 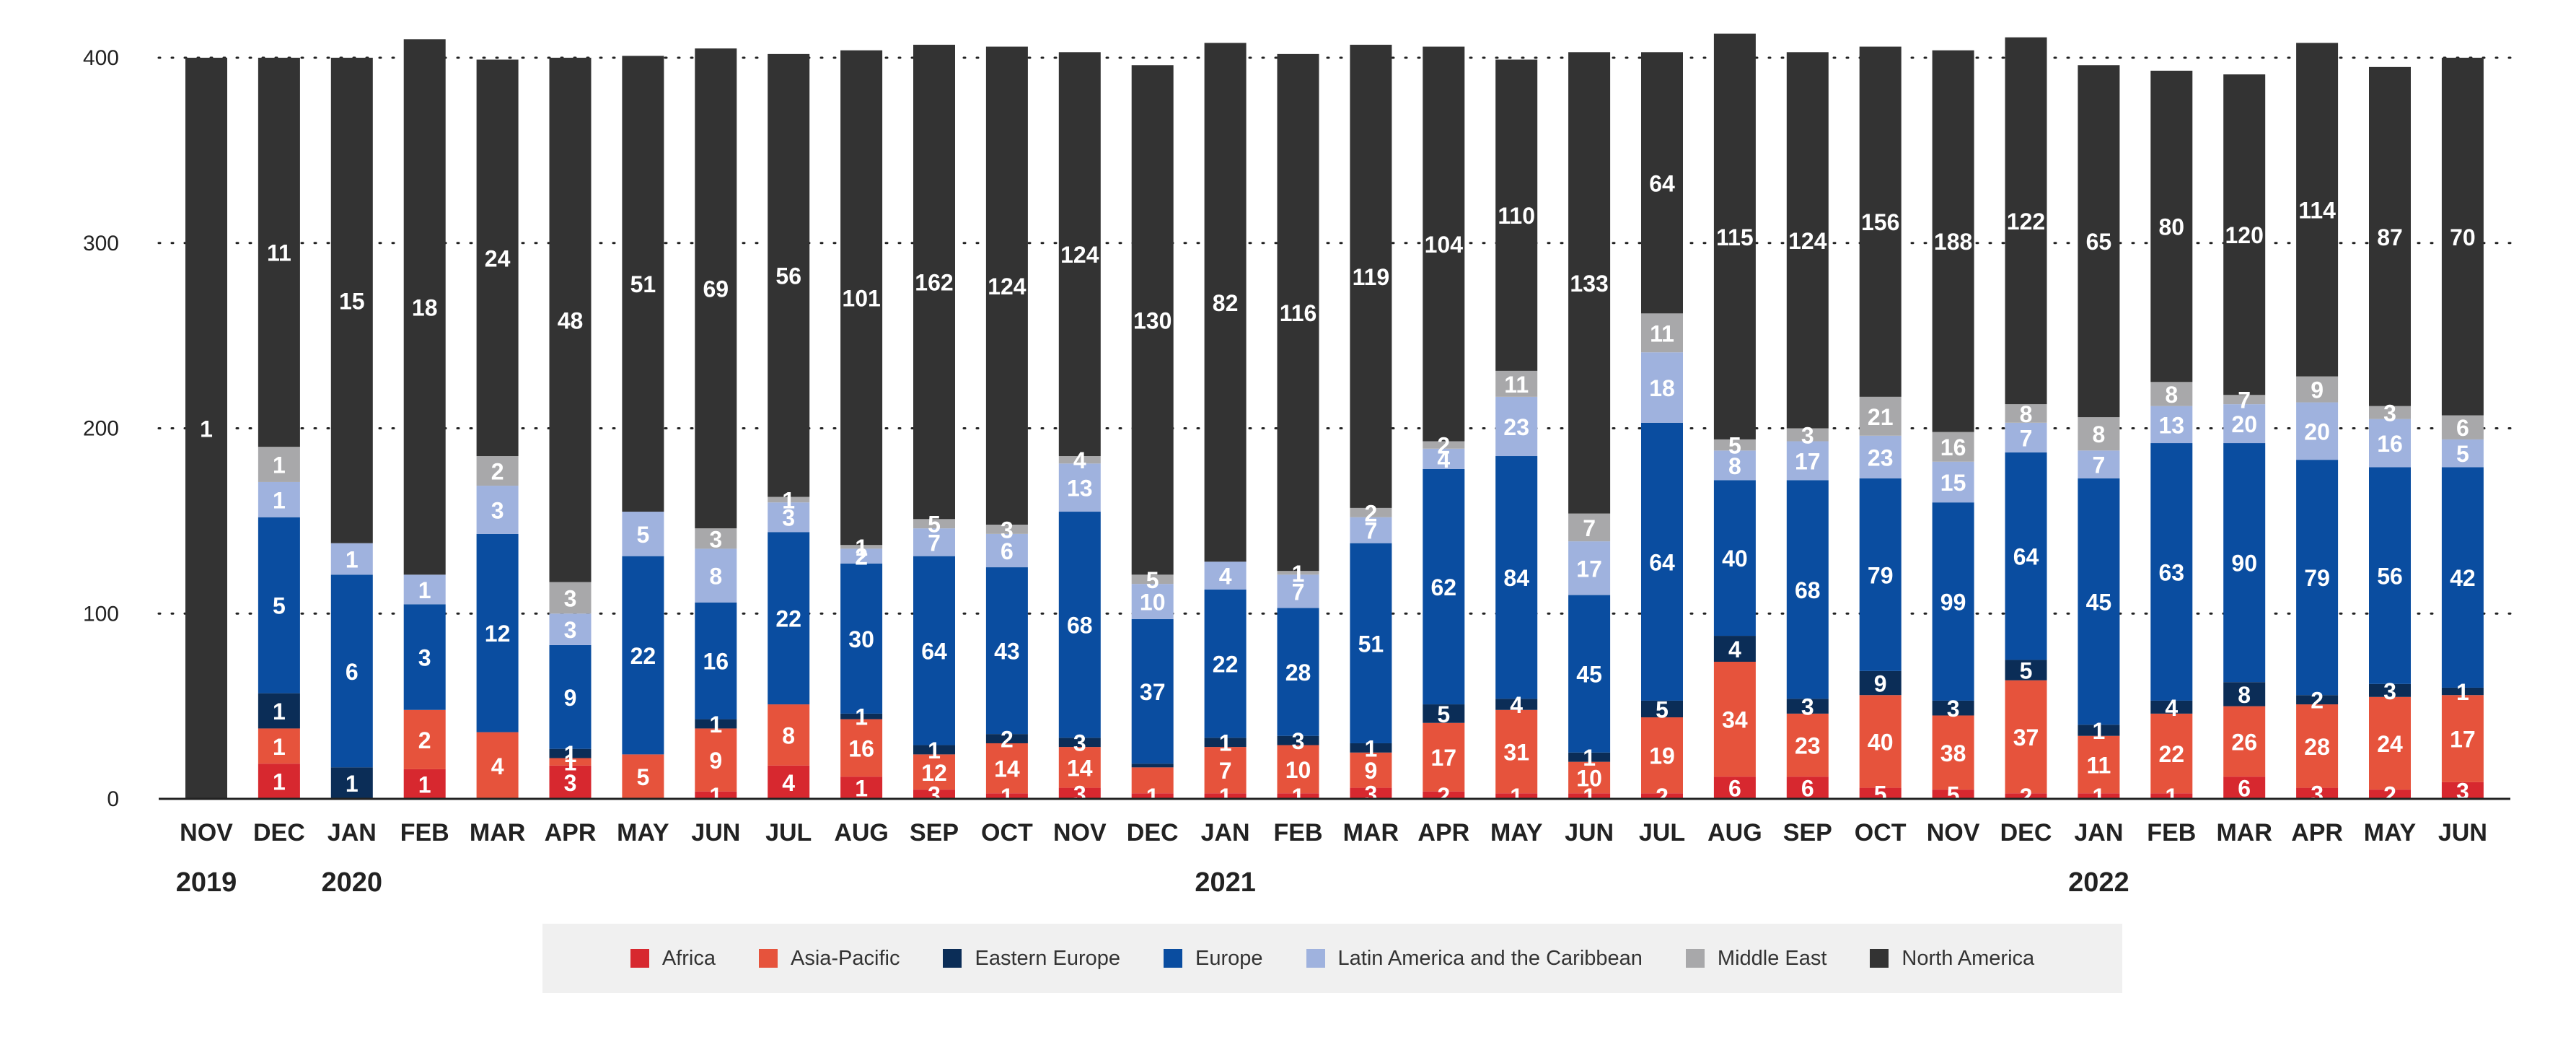 I want to click on bar-value-label: 10, so click(x=1153, y=603).